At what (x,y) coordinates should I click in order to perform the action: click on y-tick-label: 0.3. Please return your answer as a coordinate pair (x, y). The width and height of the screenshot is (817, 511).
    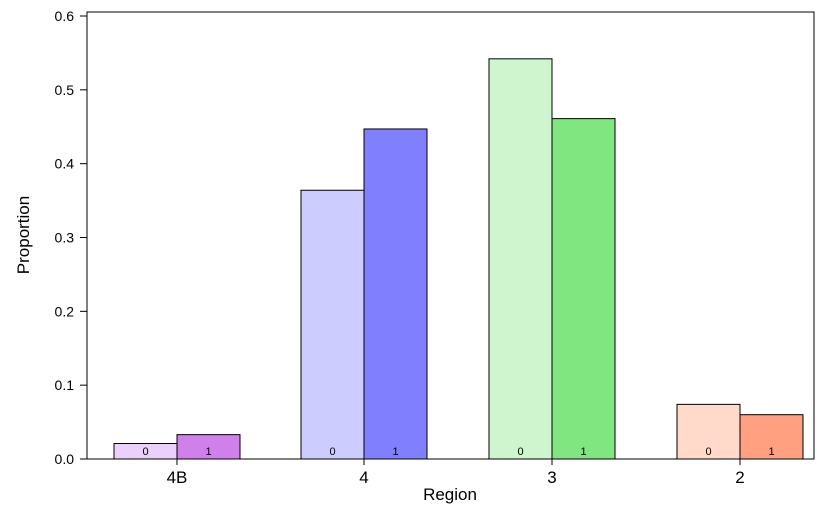
    Looking at the image, I should click on (65, 238).